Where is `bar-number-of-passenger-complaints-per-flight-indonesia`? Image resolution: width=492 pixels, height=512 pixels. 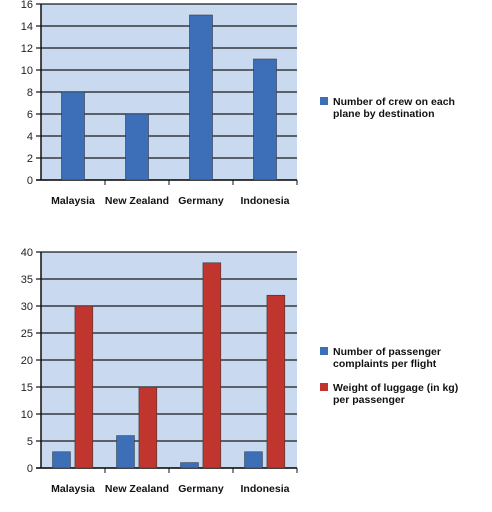 bar-number-of-passenger-complaints-per-flight-indonesia is located at coordinates (253, 460).